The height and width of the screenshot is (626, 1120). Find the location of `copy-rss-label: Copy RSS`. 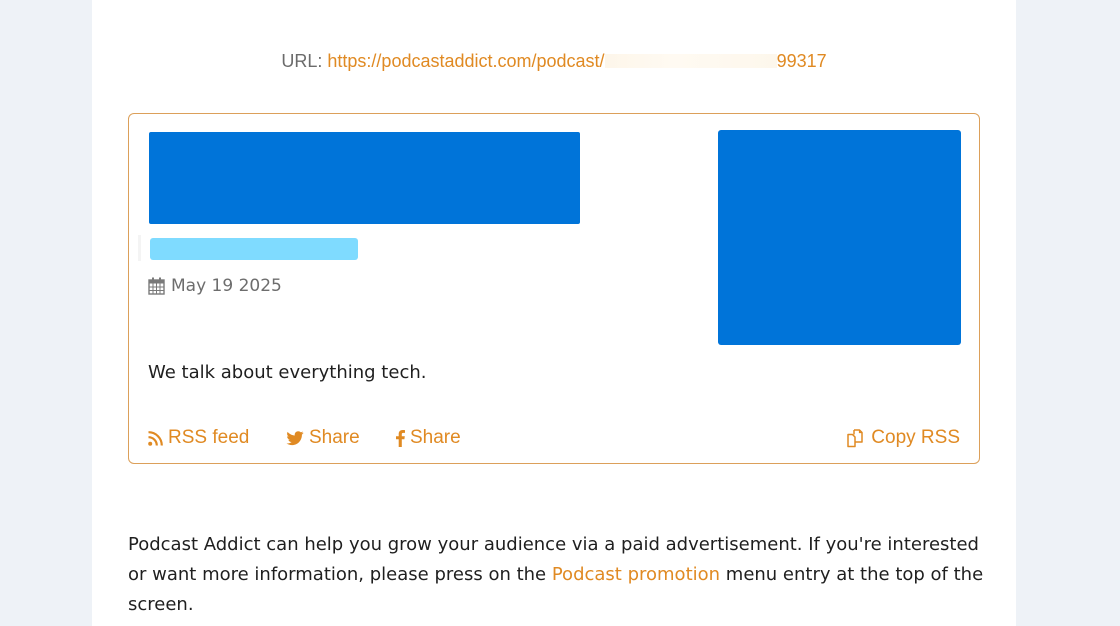

copy-rss-label: Copy RSS is located at coordinates (915, 437).